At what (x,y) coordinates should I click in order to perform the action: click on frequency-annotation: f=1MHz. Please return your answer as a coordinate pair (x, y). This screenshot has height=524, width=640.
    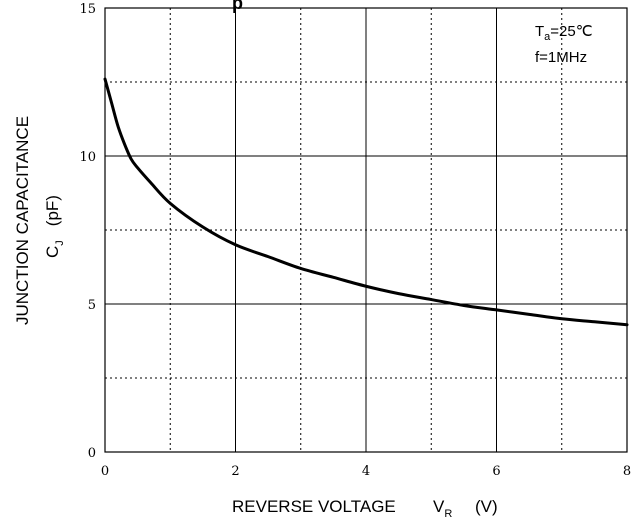
    Looking at the image, I should click on (561, 57).